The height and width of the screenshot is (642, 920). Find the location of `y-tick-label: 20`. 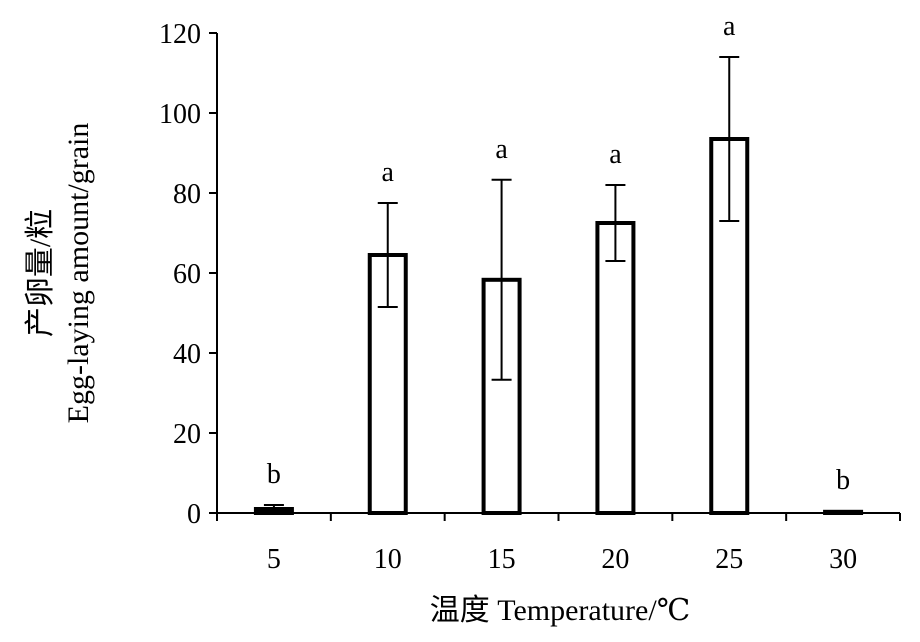

y-tick-label: 20 is located at coordinates (187, 434).